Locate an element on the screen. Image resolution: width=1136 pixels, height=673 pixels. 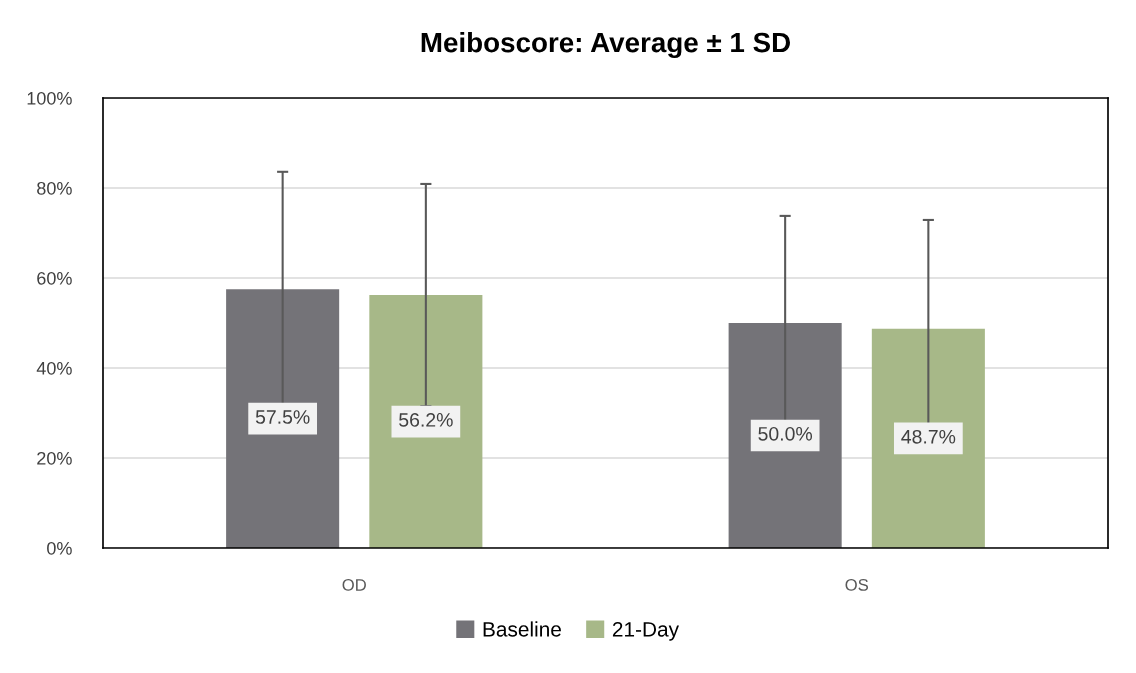
chart-title: Meiboscore: Average ± 1 SD is located at coordinates (605, 45).